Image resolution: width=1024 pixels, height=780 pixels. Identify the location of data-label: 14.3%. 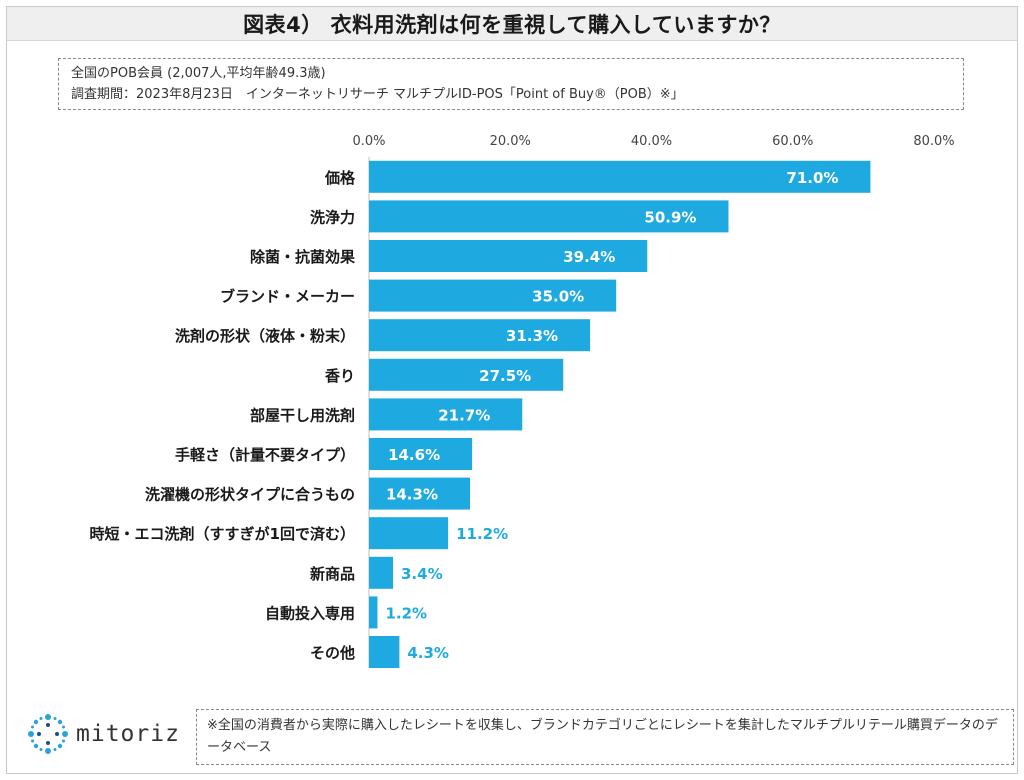
(412, 495).